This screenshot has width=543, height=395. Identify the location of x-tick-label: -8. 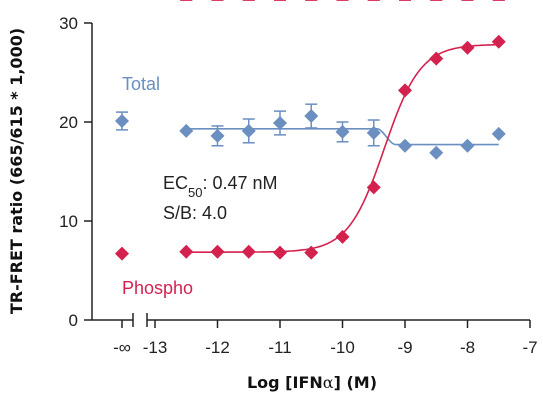
(467, 347).